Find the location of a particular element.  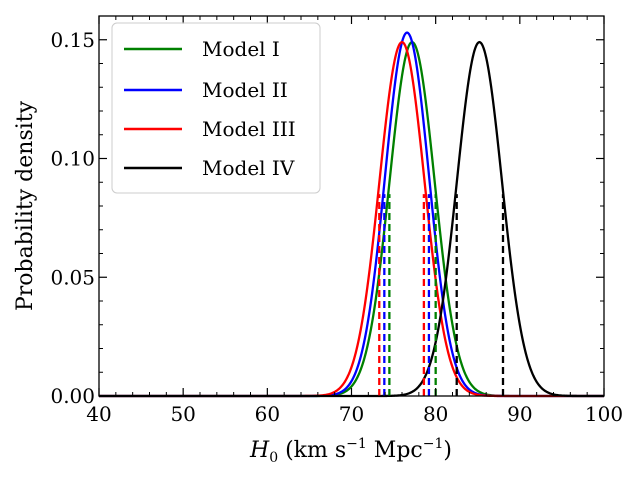

x-tick-labels: 40 50 60 70 80 90 100 is located at coordinates (354, 414).